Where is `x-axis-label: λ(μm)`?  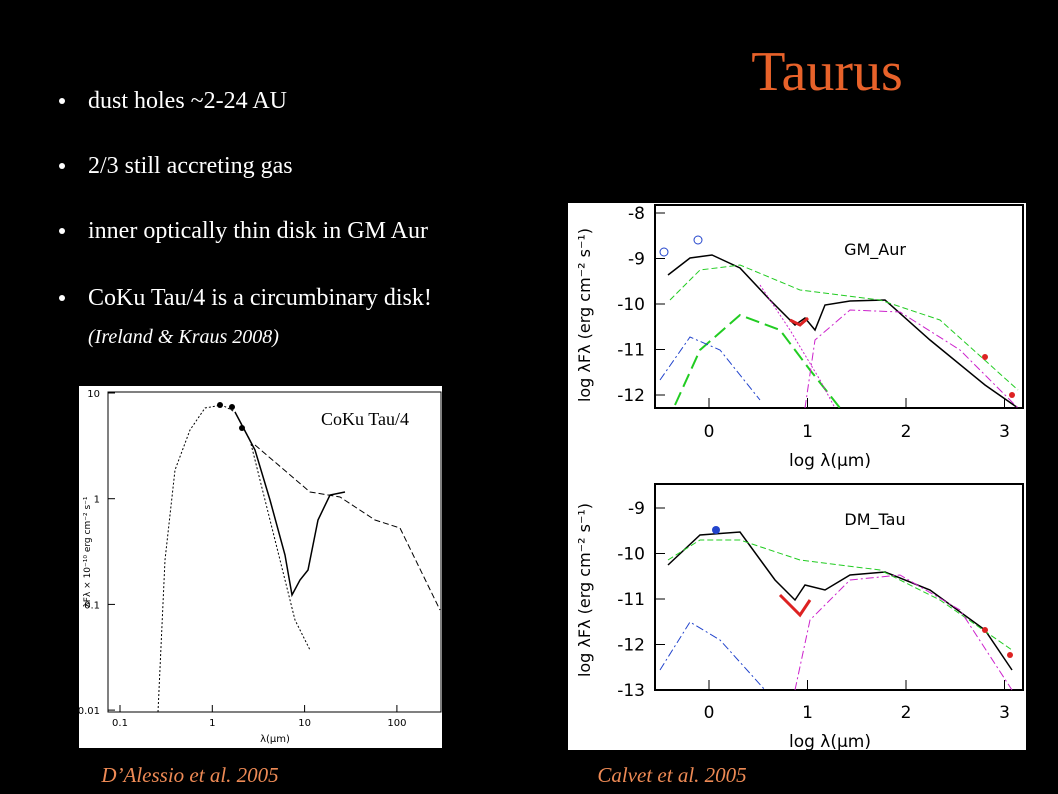 x-axis-label: λ(μm) is located at coordinates (275, 739).